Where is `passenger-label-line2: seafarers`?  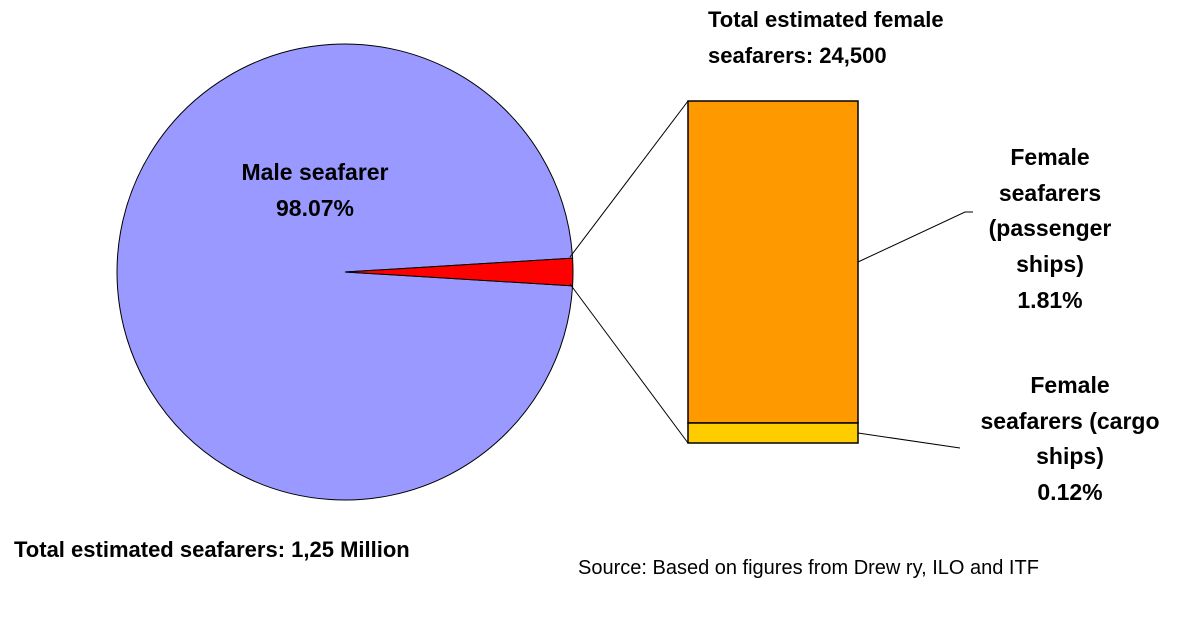 passenger-label-line2: seafarers is located at coordinates (1050, 192).